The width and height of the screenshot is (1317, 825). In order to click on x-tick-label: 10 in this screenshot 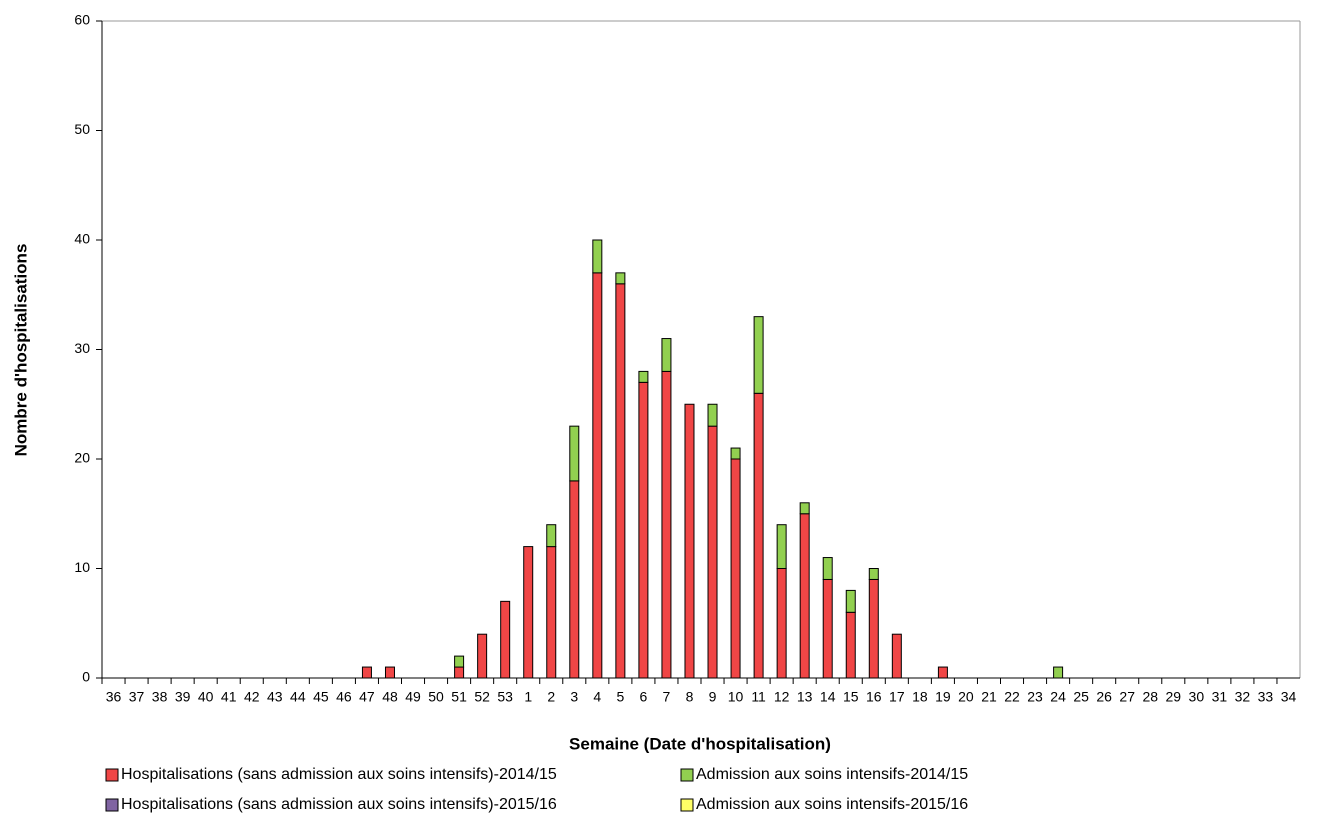, I will do `click(736, 697)`.